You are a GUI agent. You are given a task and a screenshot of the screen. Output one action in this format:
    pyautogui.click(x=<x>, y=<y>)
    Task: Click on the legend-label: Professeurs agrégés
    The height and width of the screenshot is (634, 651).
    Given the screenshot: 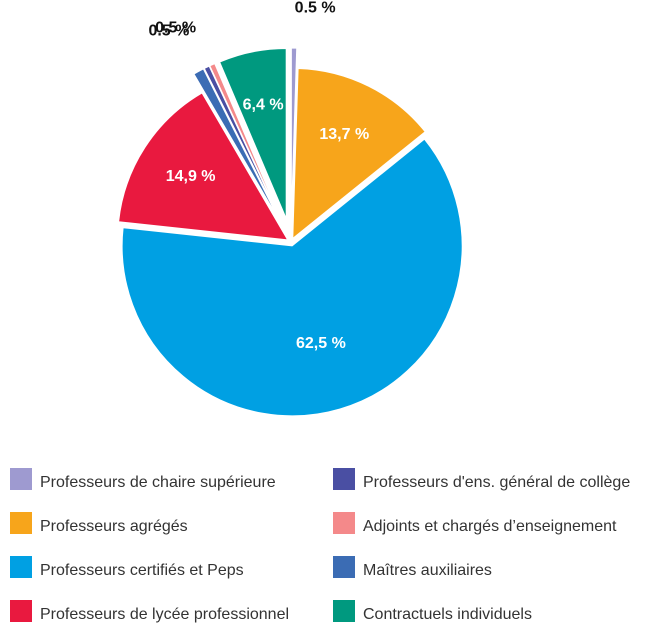 What is the action you would take?
    pyautogui.click(x=114, y=526)
    